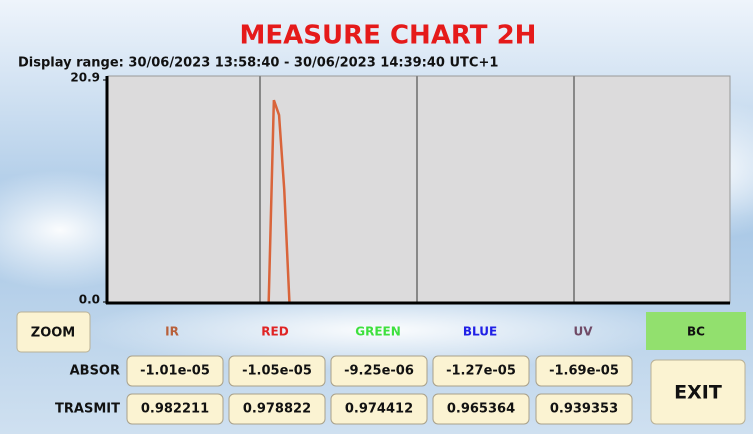 The height and width of the screenshot is (434, 753). I want to click on channel-label: UV, so click(583, 332).